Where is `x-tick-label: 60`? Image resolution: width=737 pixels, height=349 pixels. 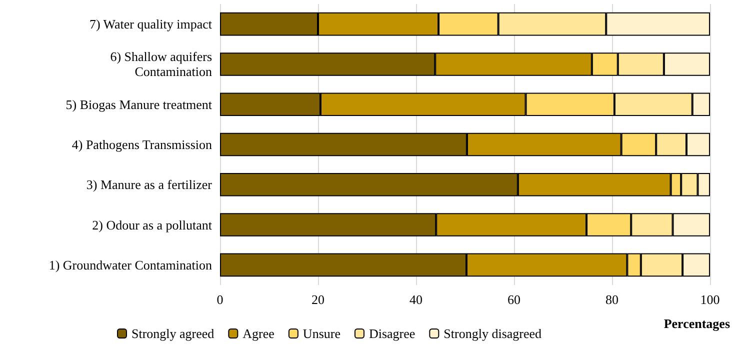
x-tick-label: 60 is located at coordinates (514, 299).